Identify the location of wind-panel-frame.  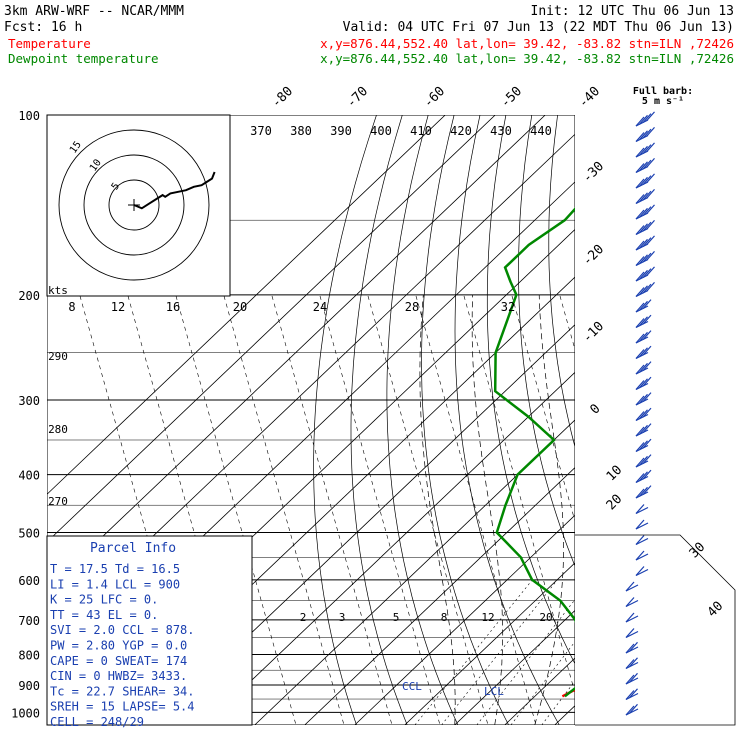
(655, 630).